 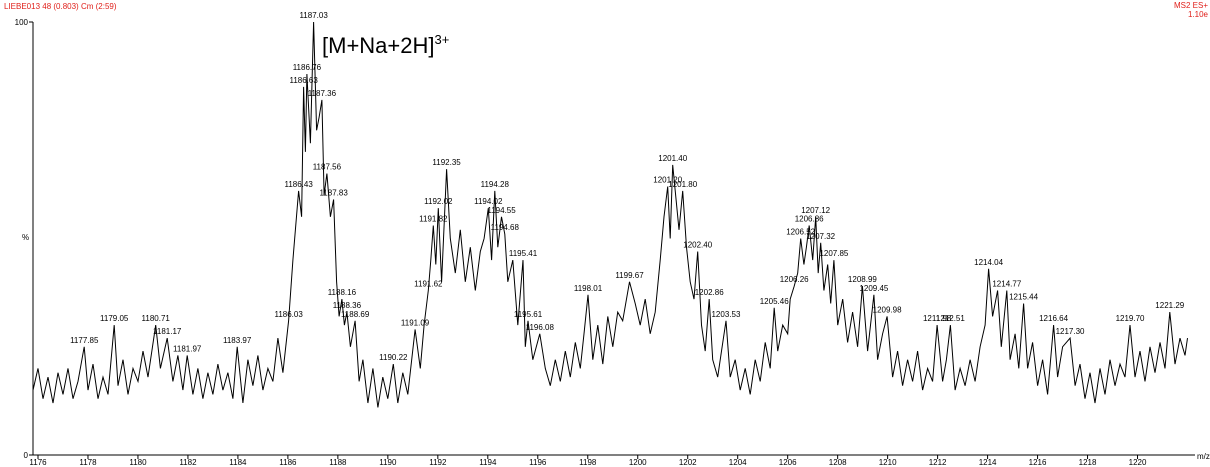 What do you see at coordinates (1198, 14) in the screenshot?
I see `info: 1.10e` at bounding box center [1198, 14].